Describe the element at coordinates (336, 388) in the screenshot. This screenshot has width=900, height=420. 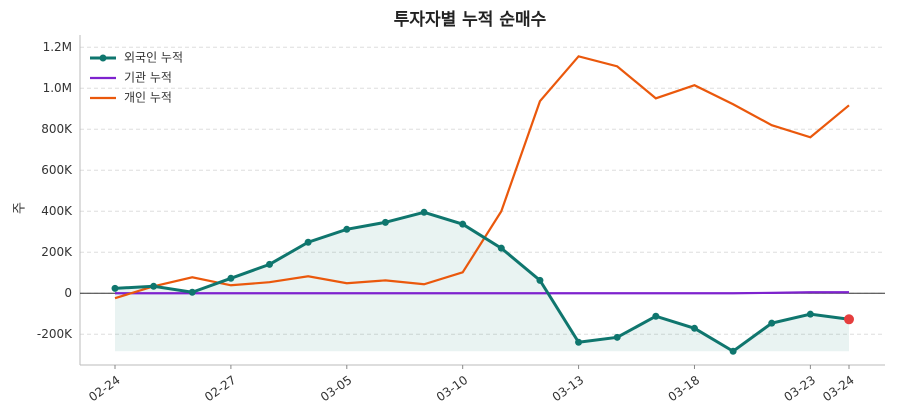
I see `x-tick-label: 03-05` at that location.